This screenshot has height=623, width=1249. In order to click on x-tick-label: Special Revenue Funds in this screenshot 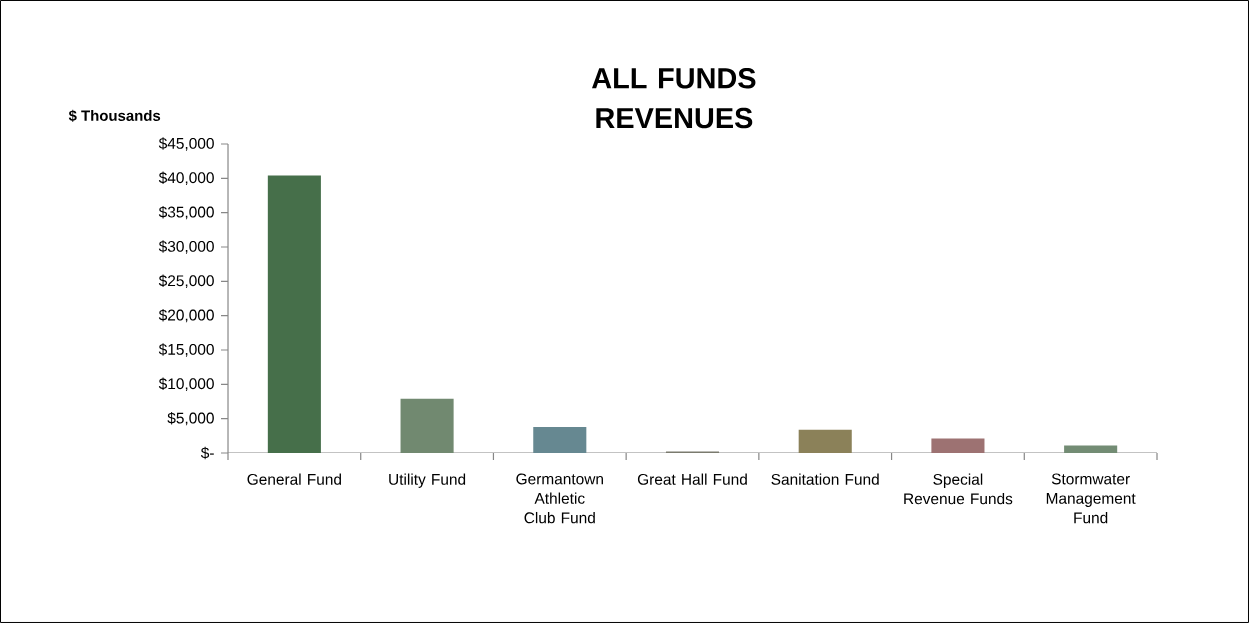, I will do `click(958, 489)`.